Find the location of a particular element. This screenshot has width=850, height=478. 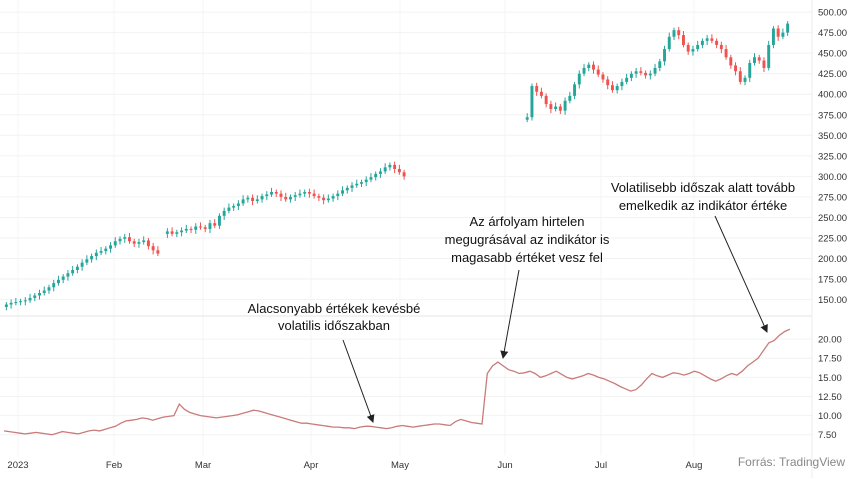

price-tick-label: 300.00 is located at coordinates (832, 177).